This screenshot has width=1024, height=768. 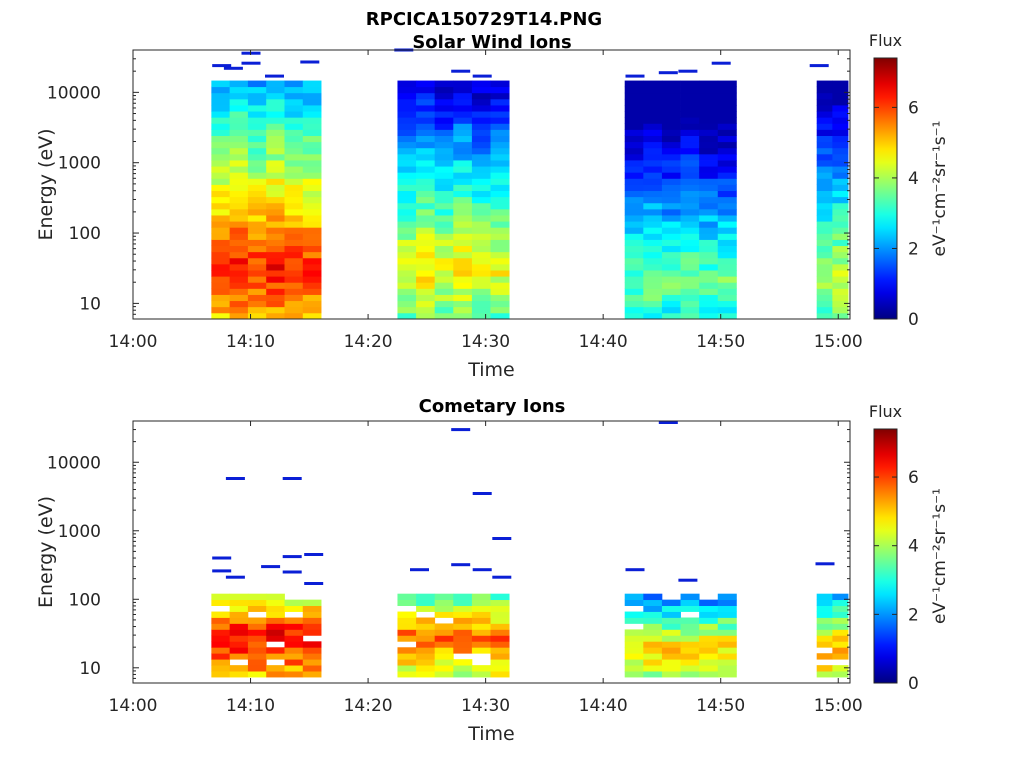 I want to click on colorbar-label: Flux, so click(x=885, y=40).